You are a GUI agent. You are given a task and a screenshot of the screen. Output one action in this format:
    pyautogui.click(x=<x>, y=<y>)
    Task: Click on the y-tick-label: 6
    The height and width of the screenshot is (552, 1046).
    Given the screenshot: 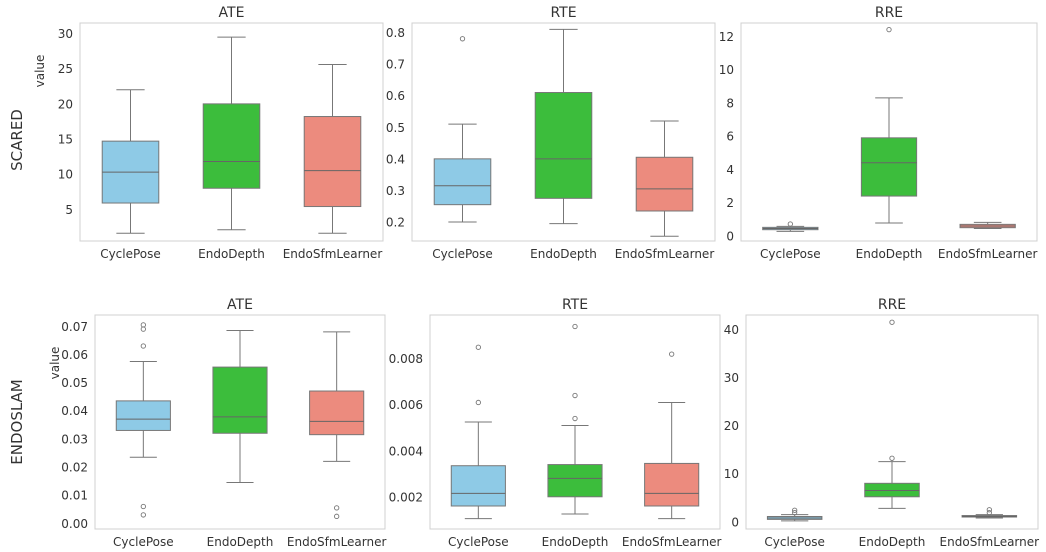 What is the action you would take?
    pyautogui.click(x=730, y=137)
    